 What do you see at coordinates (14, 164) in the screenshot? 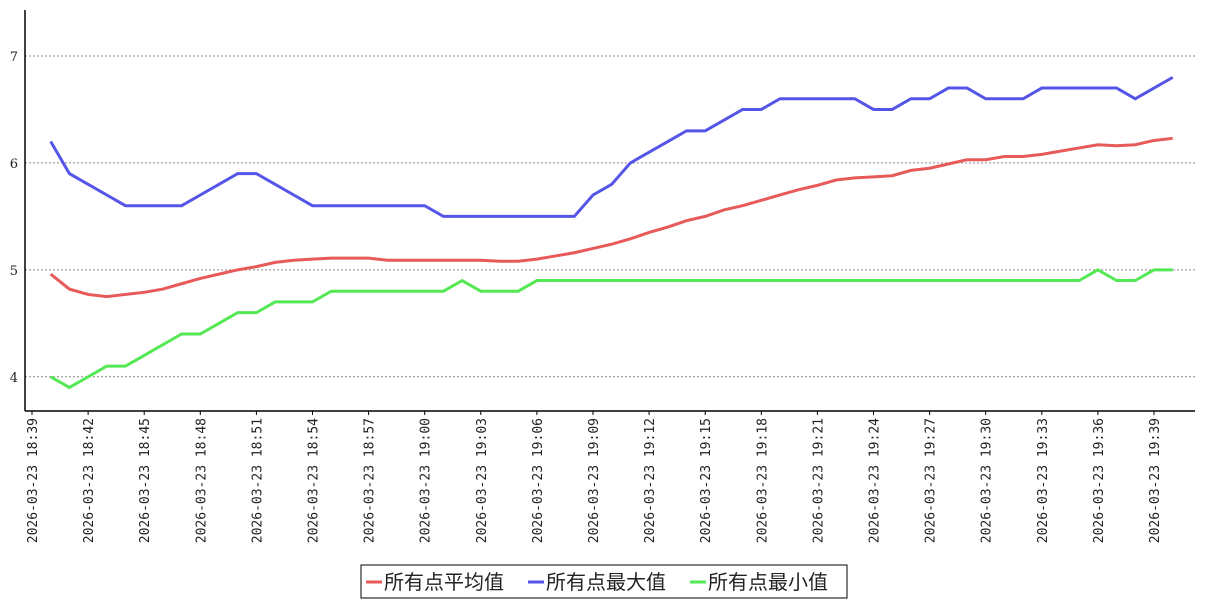
I see `y-tick-label: 6` at bounding box center [14, 164].